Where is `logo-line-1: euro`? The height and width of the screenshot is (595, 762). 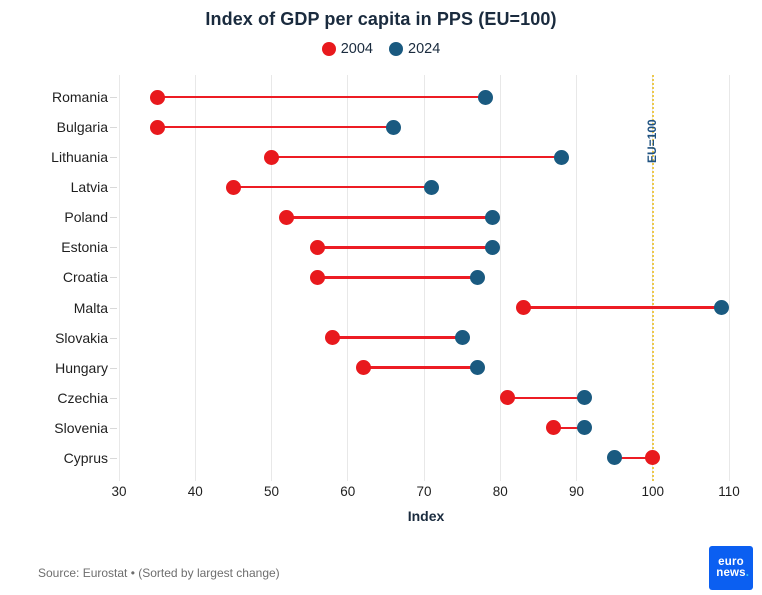 logo-line-1: euro is located at coordinates (731, 561).